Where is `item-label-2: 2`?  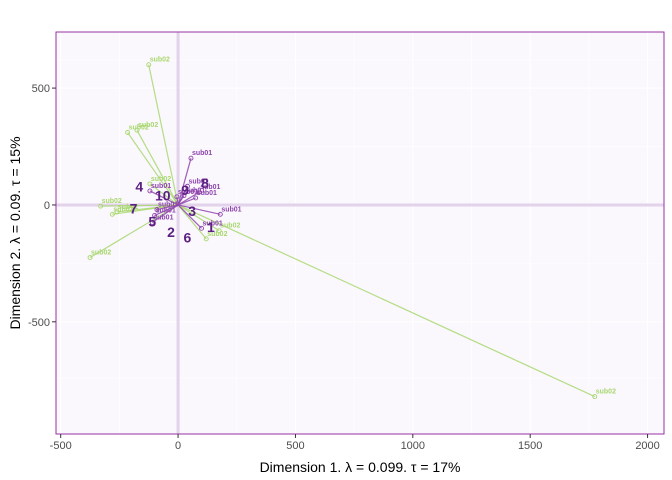
item-label-2: 2 is located at coordinates (171, 232).